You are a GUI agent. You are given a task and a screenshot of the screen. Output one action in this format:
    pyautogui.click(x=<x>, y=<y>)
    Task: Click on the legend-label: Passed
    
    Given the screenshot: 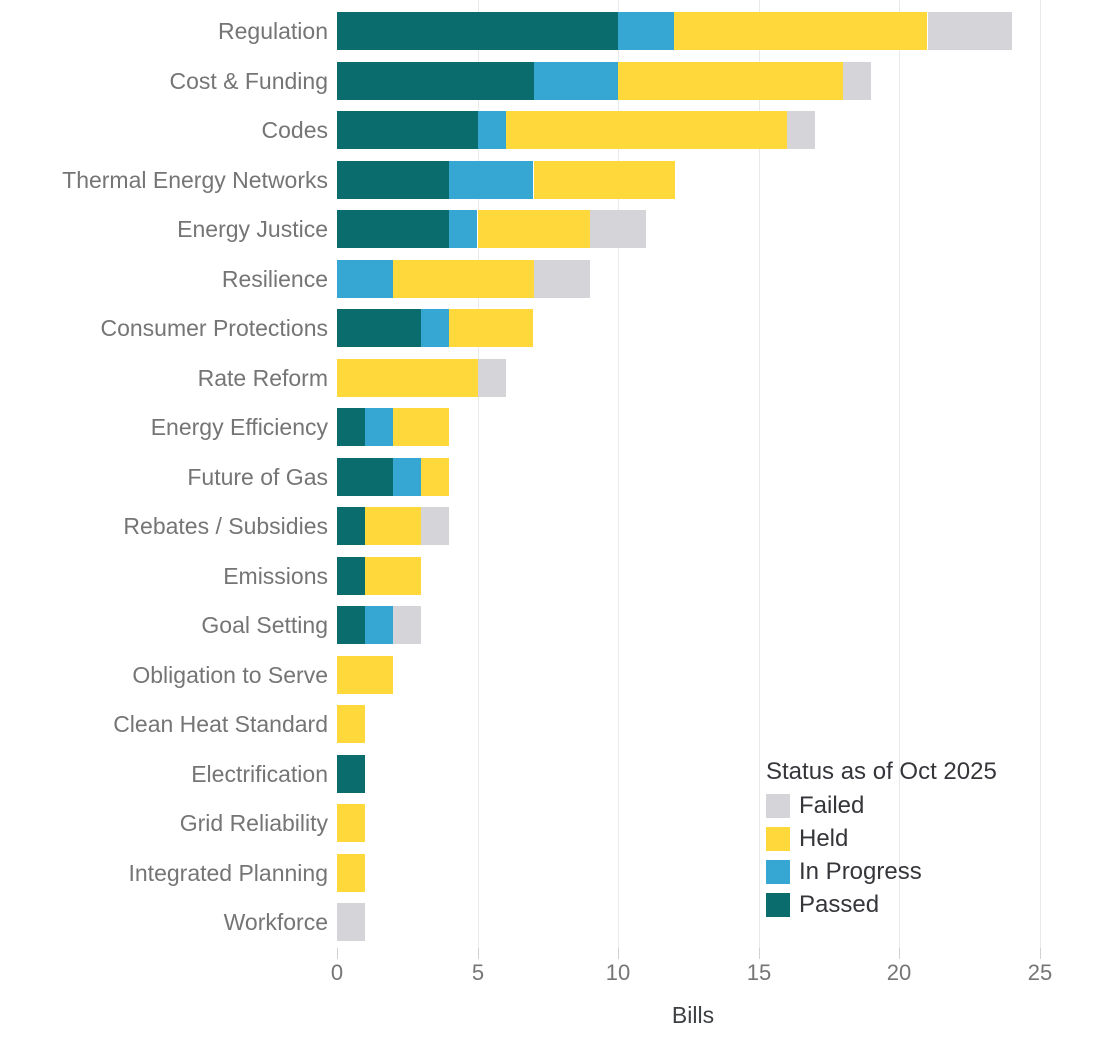 What is the action you would take?
    pyautogui.click(x=839, y=904)
    